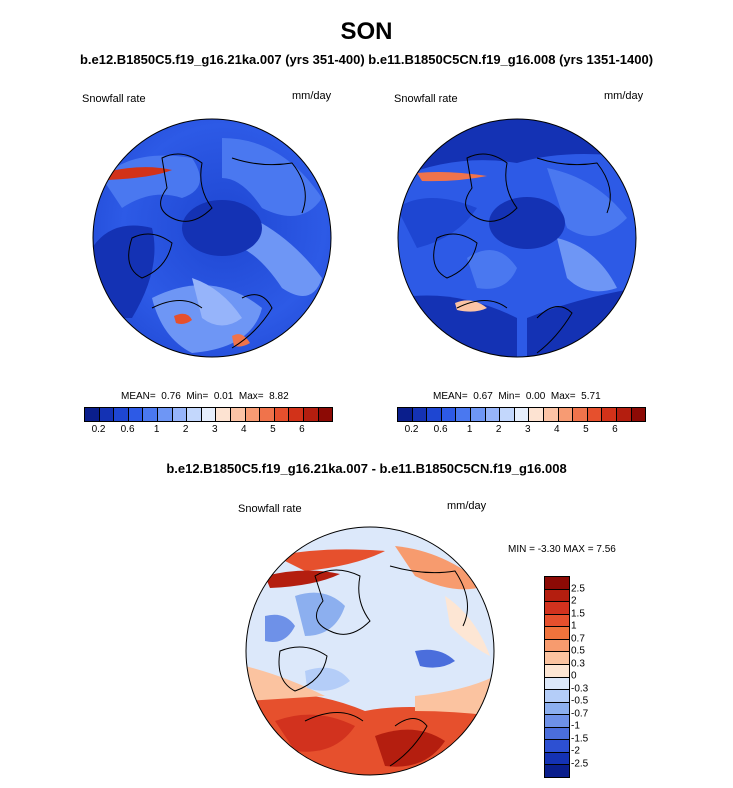 Image resolution: width=733 pixels, height=788 pixels. I want to click on diff-variable-label: Snowfall rate, so click(270, 509).